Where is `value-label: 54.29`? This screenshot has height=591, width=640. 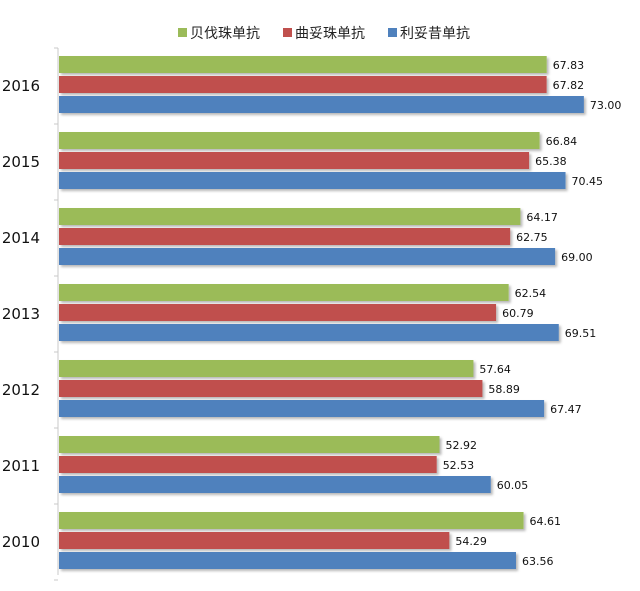 value-label: 54.29 is located at coordinates (471, 541).